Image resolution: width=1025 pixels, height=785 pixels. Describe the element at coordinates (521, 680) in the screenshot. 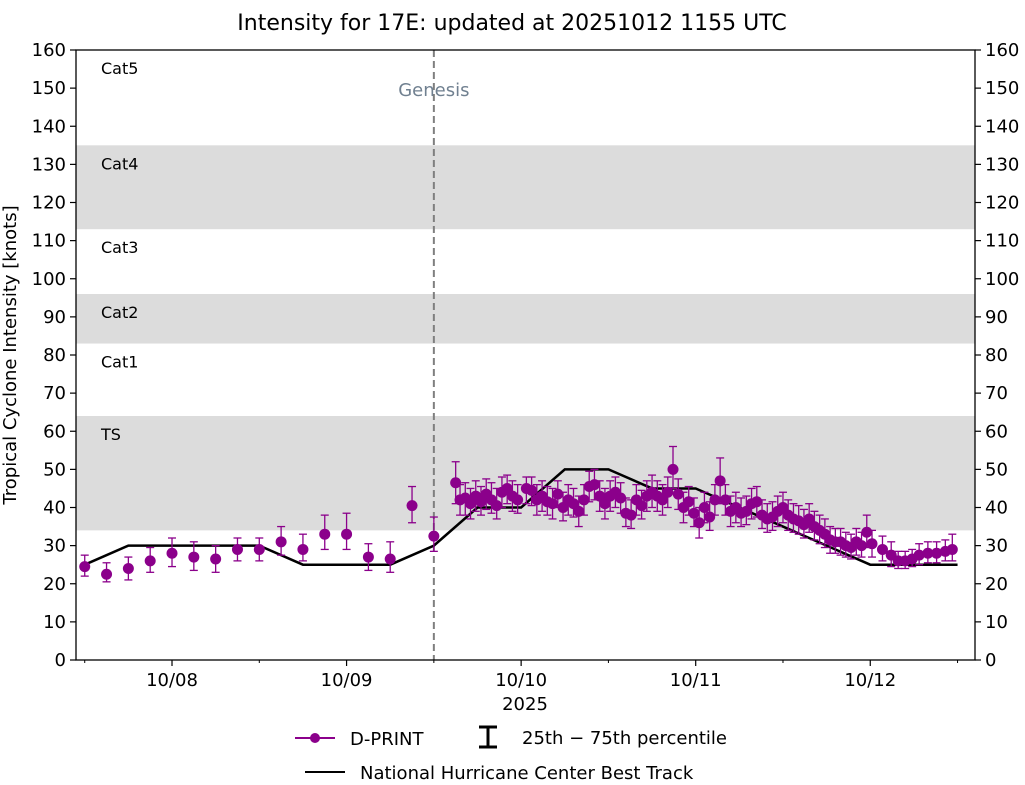

I see `x-tick-label: 10/10` at that location.